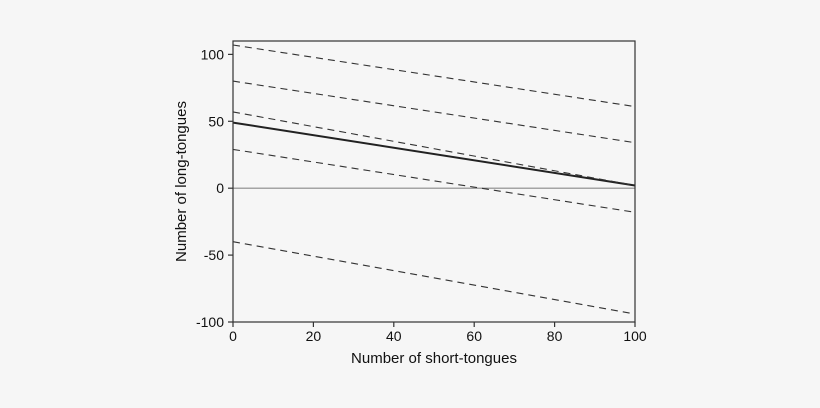 Image resolution: width=820 pixels, height=408 pixels. Describe the element at coordinates (220, 188) in the screenshot. I see `y-tick-label: 0` at that location.